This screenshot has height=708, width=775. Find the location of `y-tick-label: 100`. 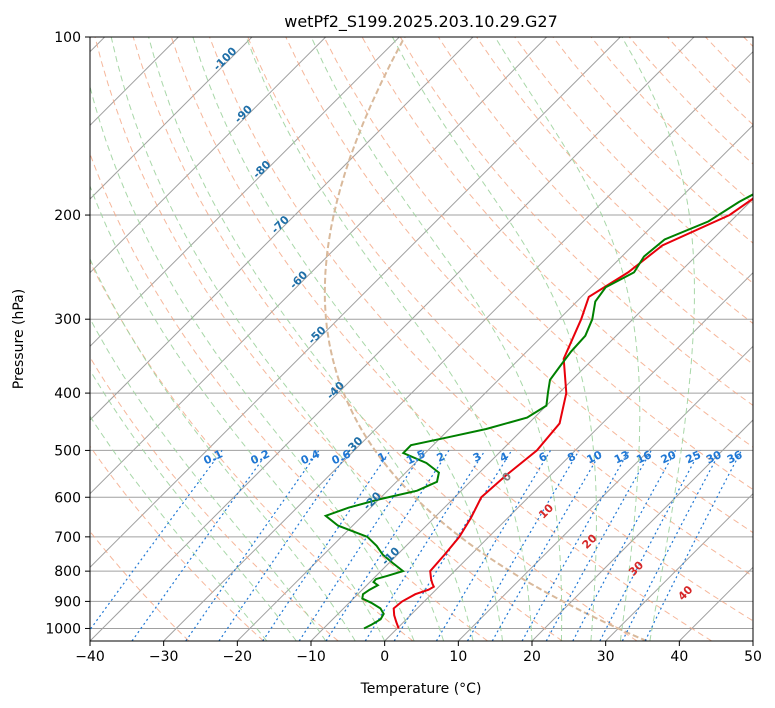

y-tick-label: 100 is located at coordinates (67, 38).